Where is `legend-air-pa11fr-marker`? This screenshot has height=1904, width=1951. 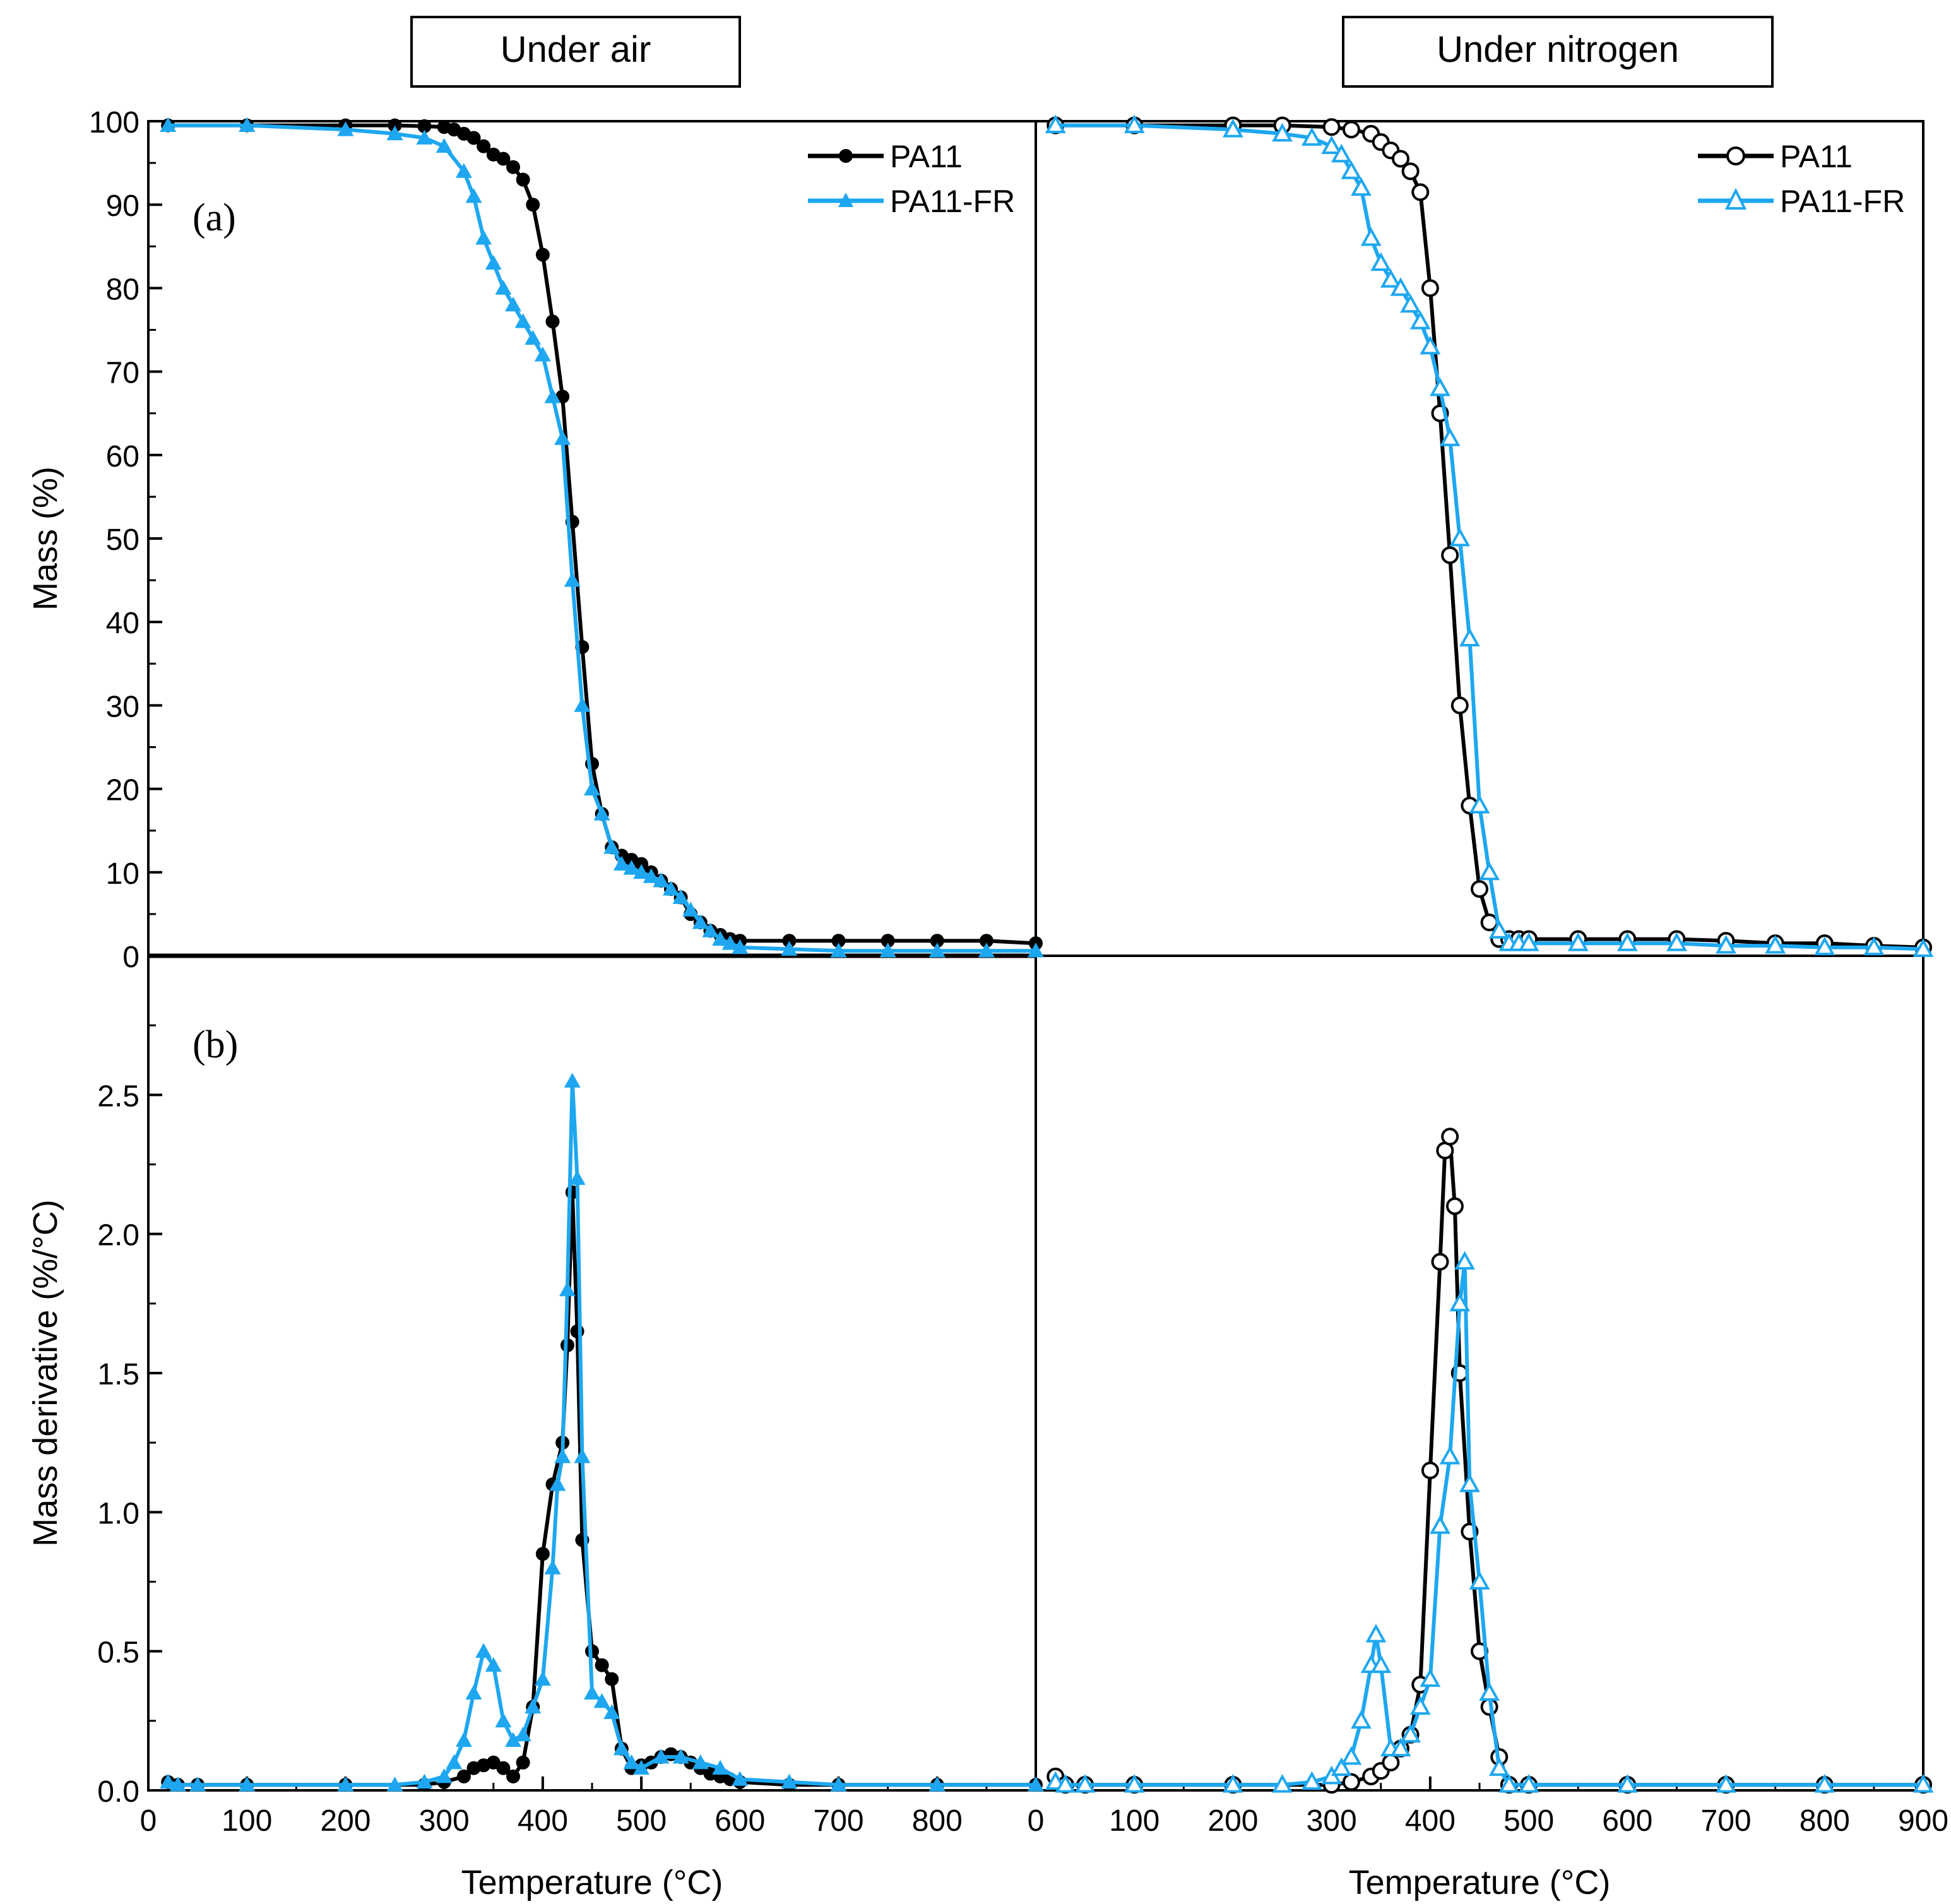 legend-air-pa11fr-marker is located at coordinates (845, 200).